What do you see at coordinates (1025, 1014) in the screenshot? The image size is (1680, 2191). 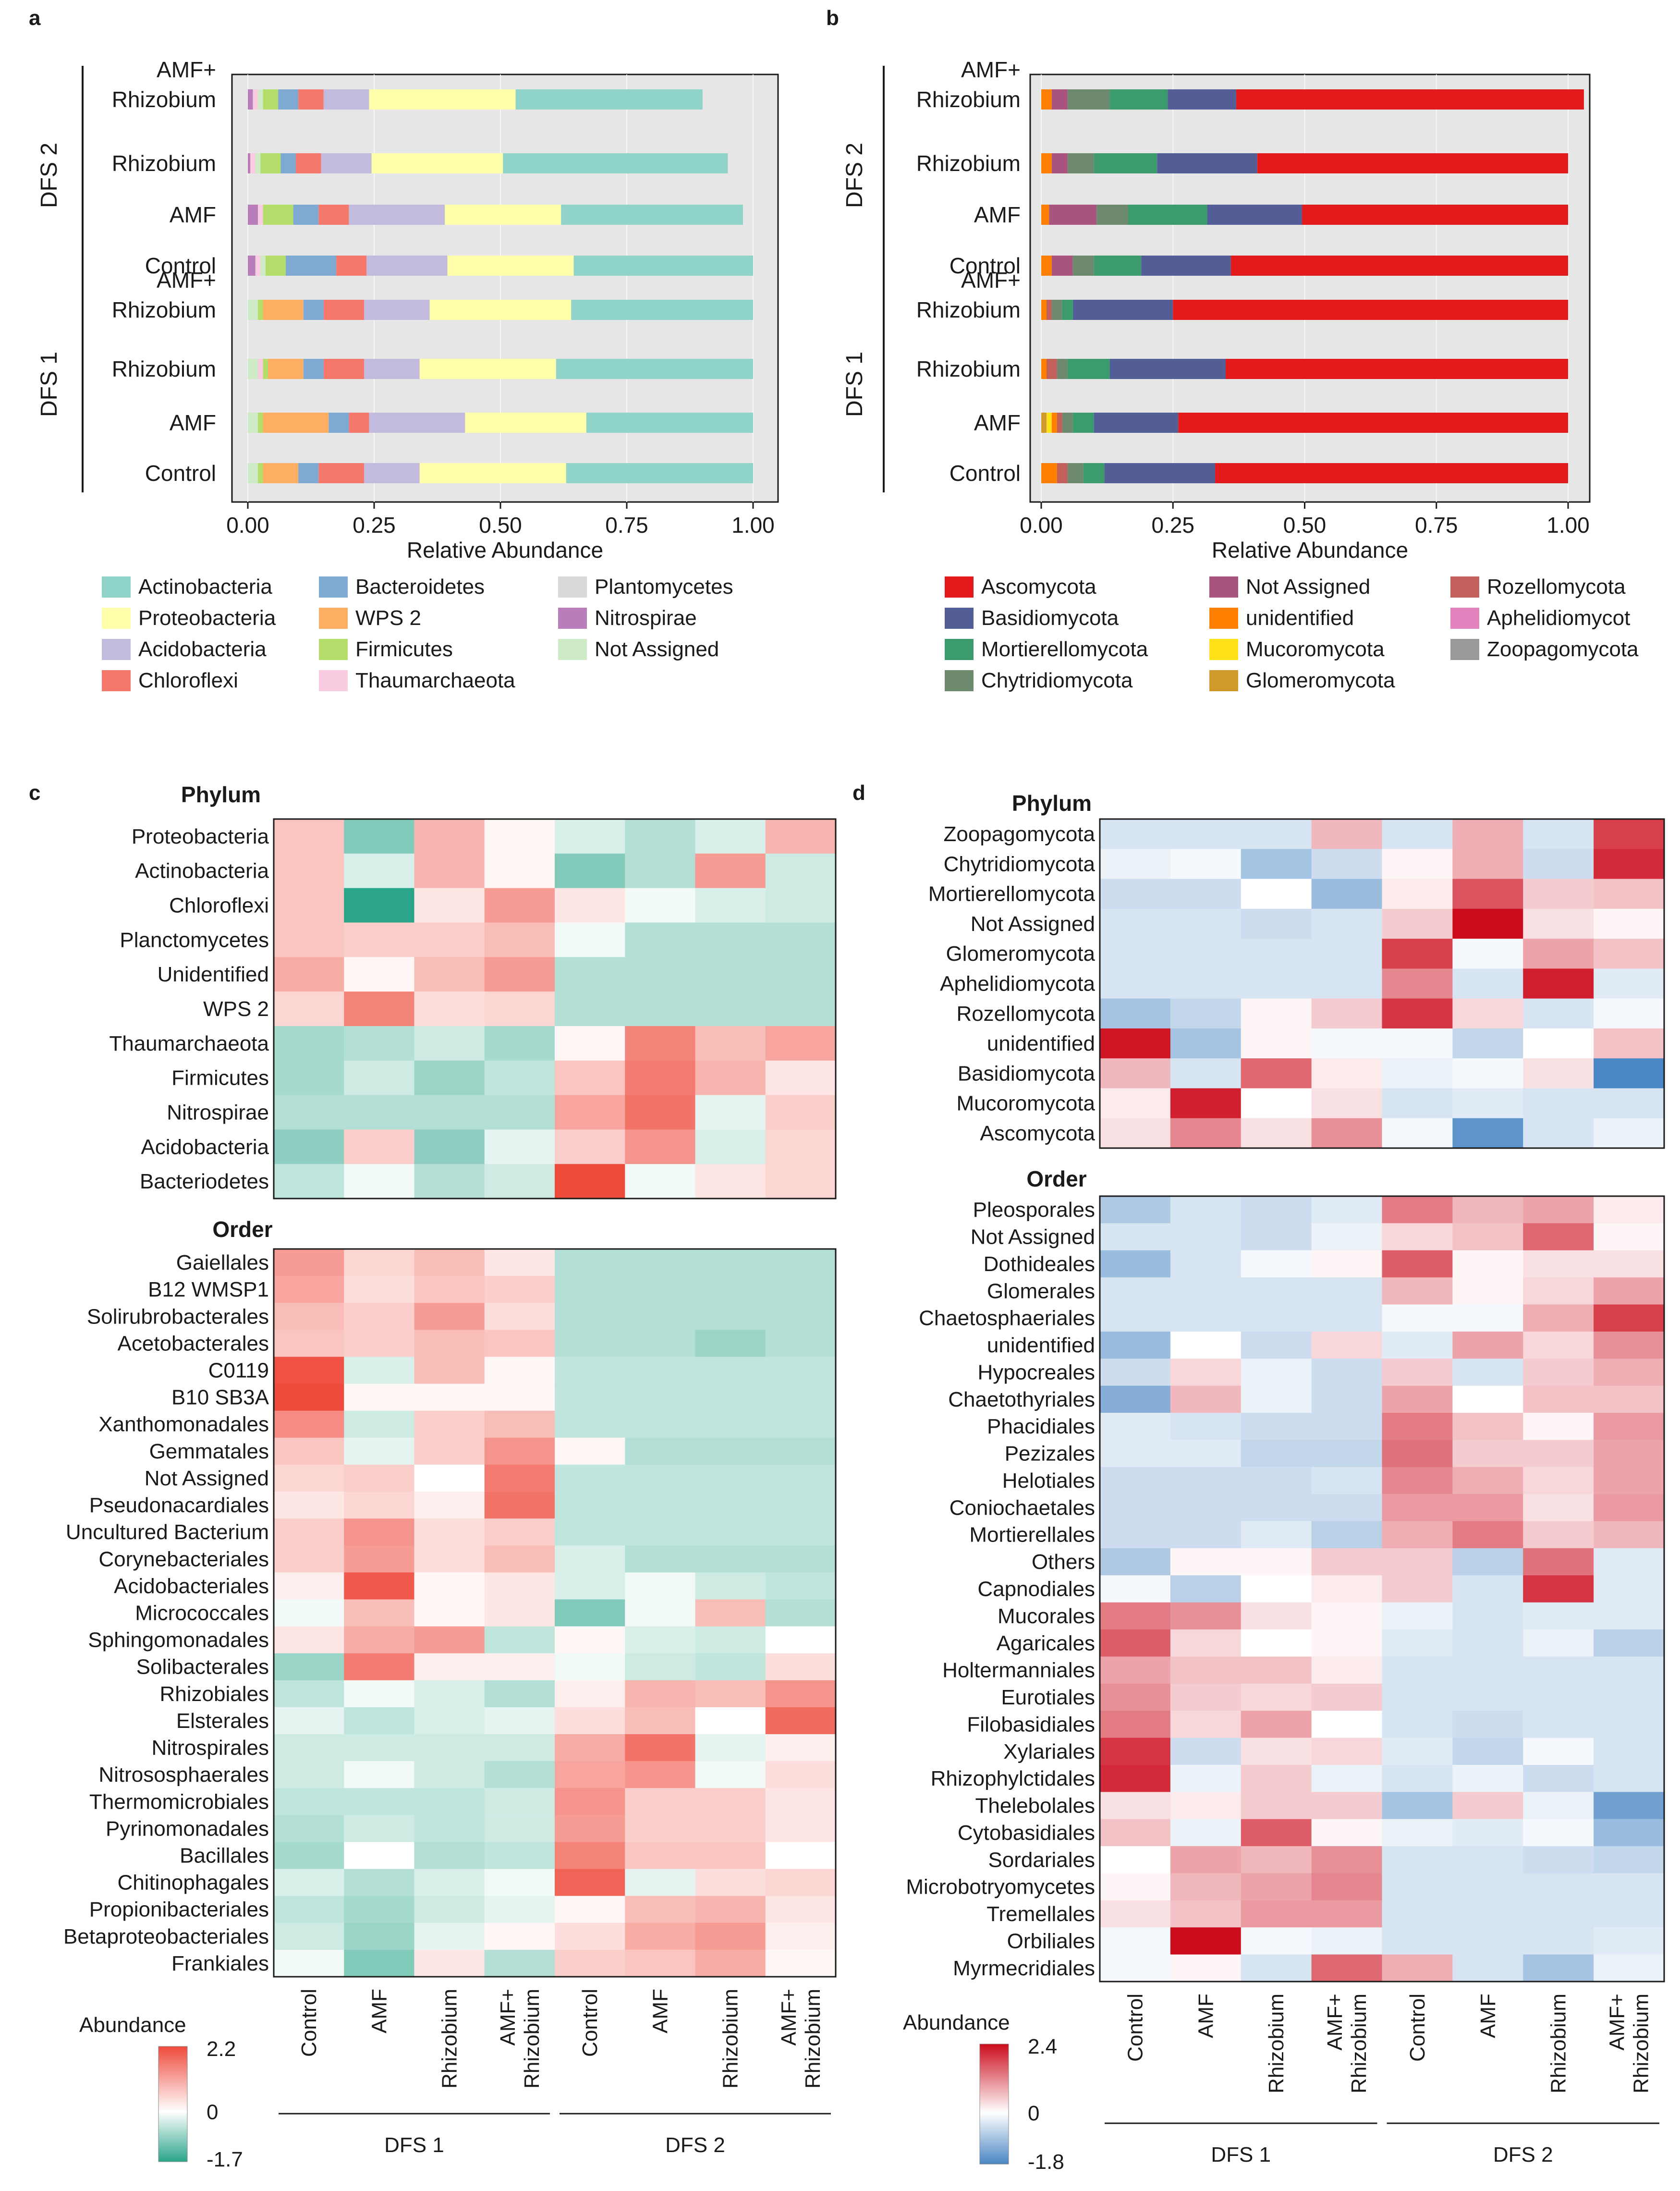 I see `row-label-rozellomycota: Rozellomycota` at bounding box center [1025, 1014].